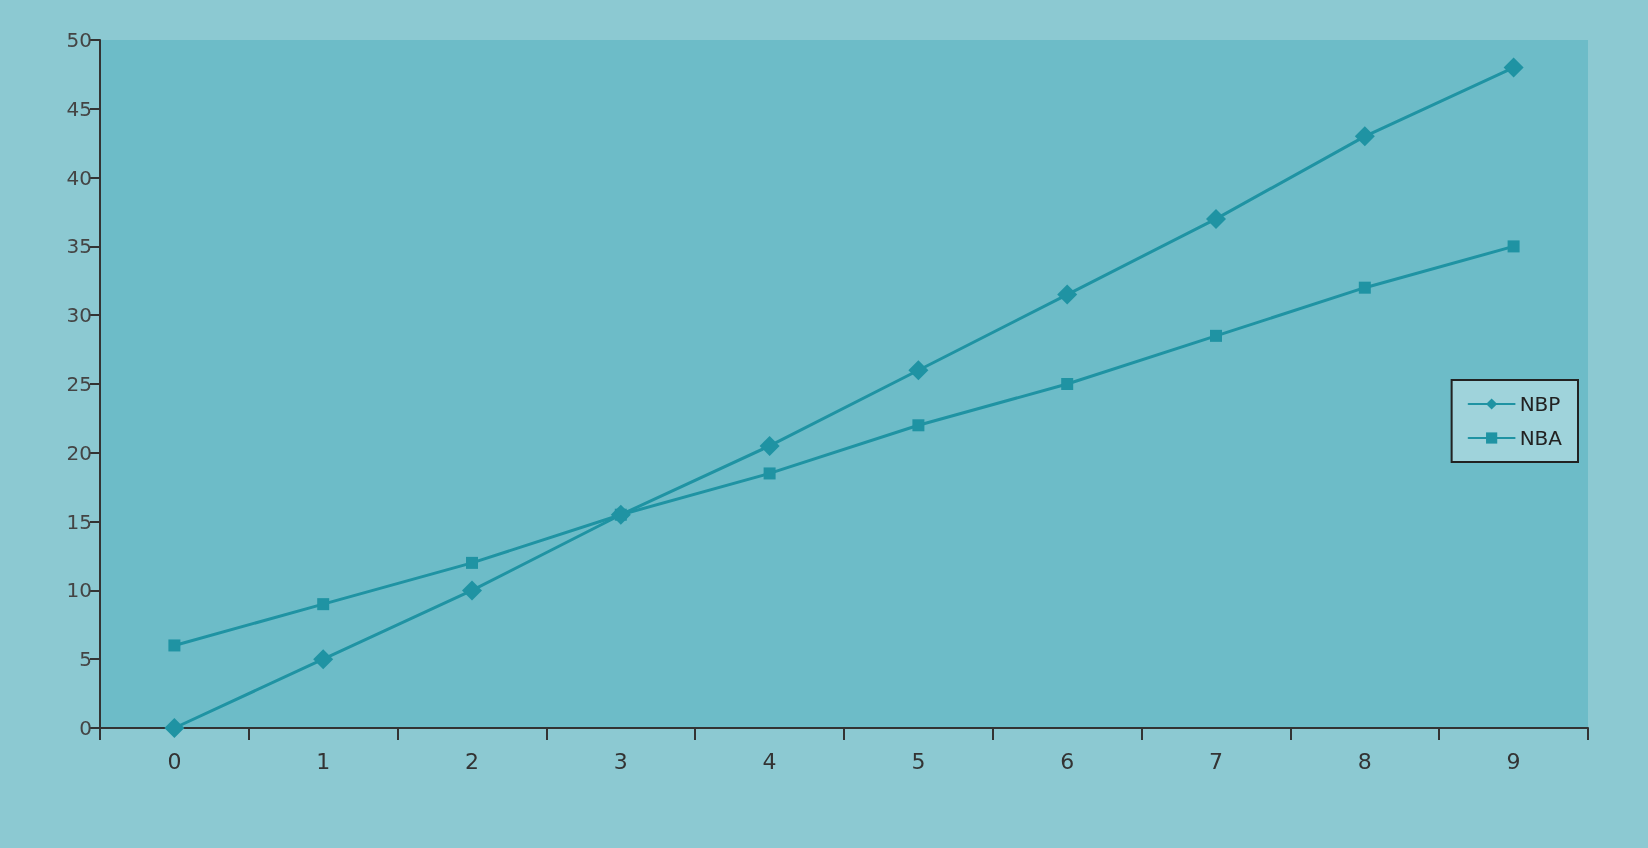  What do you see at coordinates (323, 761) in the screenshot?
I see `x-tick-label: 1` at bounding box center [323, 761].